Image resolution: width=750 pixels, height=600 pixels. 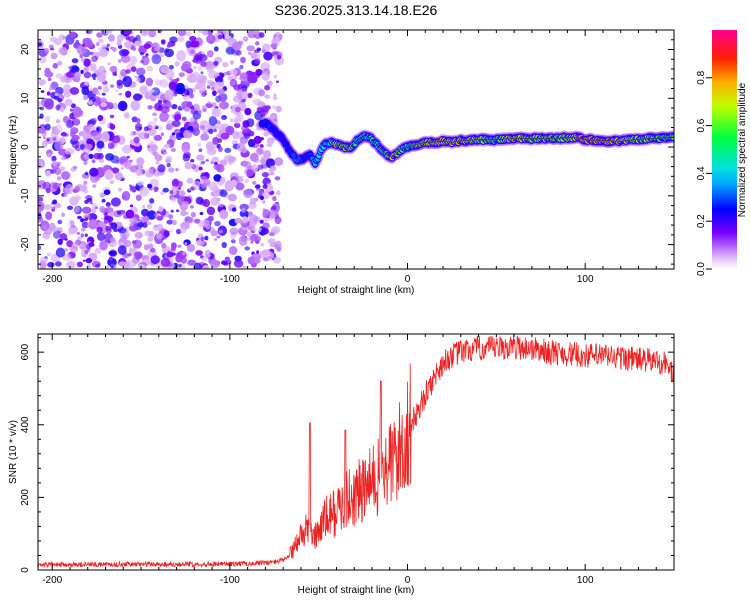 I want to click on colorbar-tick-label: 0.4, so click(x=701, y=173).